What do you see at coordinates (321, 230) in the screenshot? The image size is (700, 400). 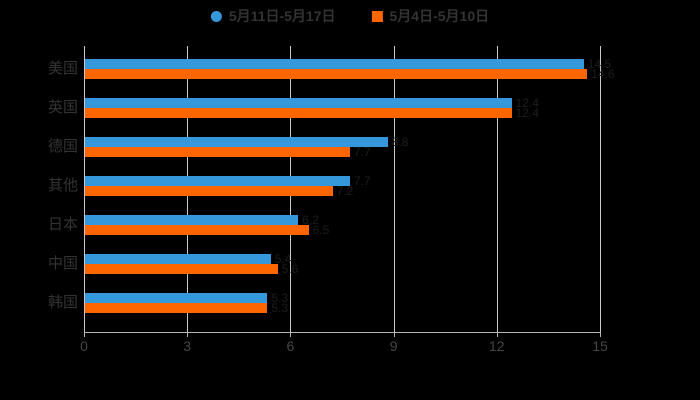 I see `bar-value-label: 6.5` at bounding box center [321, 230].